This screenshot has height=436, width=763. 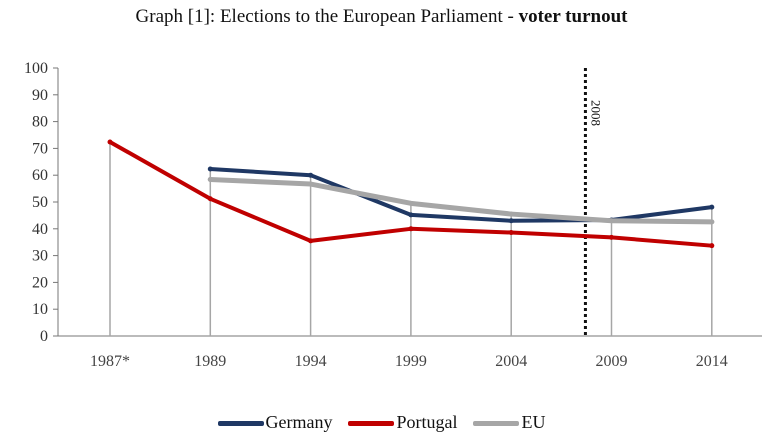 What do you see at coordinates (40, 122) in the screenshot?
I see `y-tick-label: 80` at bounding box center [40, 122].